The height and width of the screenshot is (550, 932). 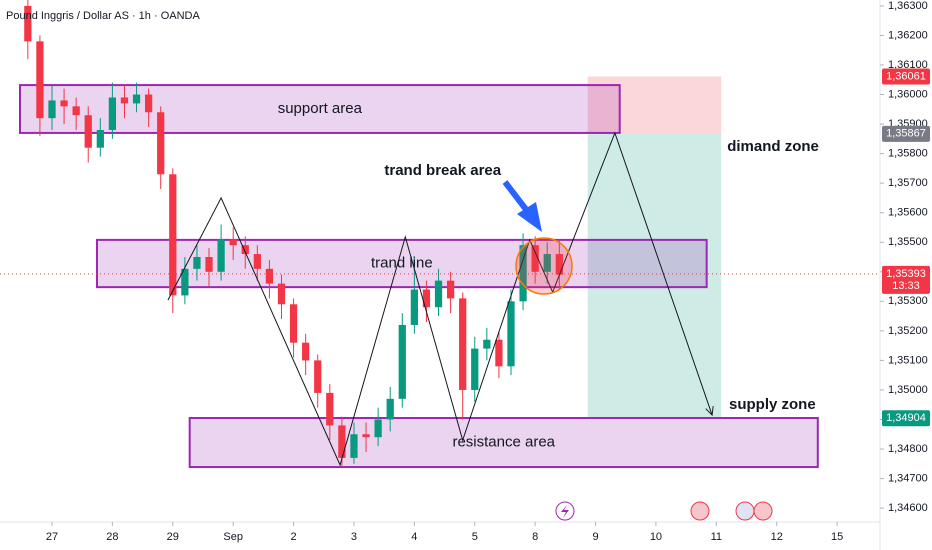 I want to click on x-tick-label: 4, so click(x=414, y=537).